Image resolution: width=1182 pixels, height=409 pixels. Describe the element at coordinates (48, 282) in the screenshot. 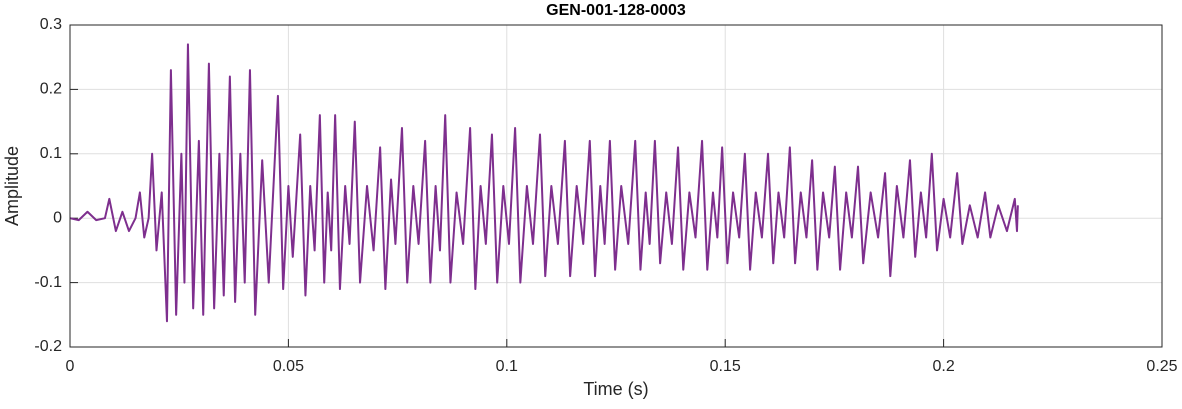

I see `y-tick-label: -0.1` at that location.